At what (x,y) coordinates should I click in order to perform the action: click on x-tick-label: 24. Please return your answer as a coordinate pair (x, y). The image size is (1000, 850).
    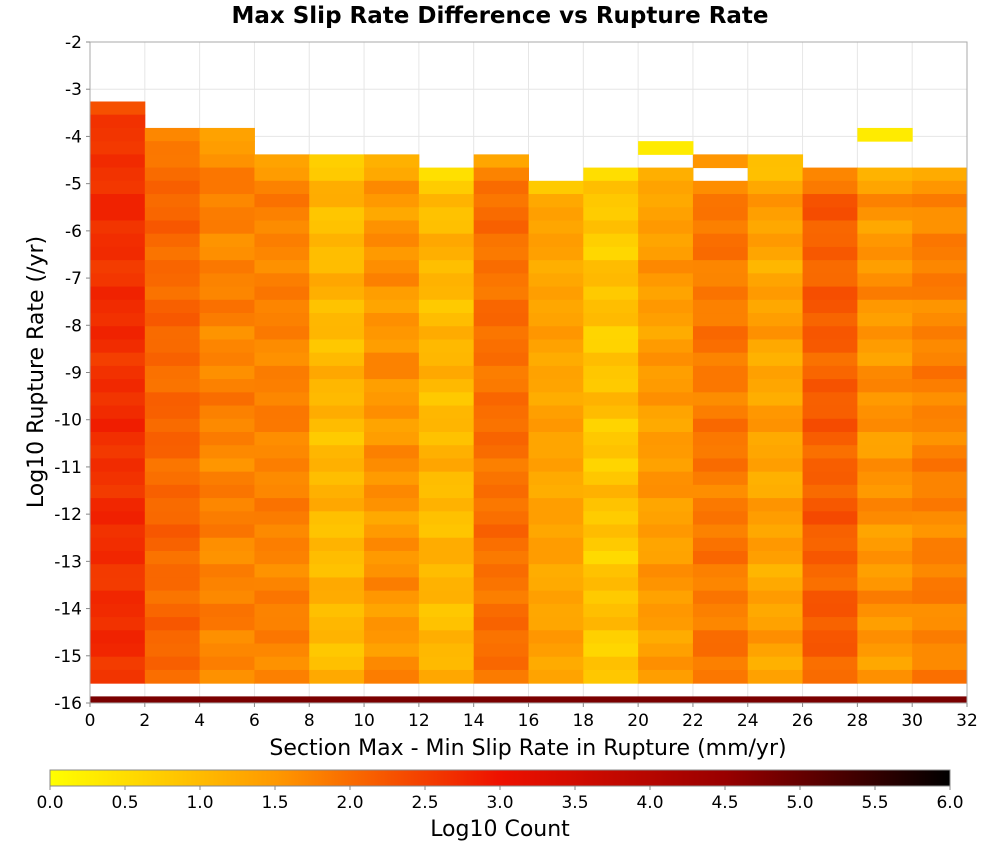
    Looking at the image, I should click on (748, 721).